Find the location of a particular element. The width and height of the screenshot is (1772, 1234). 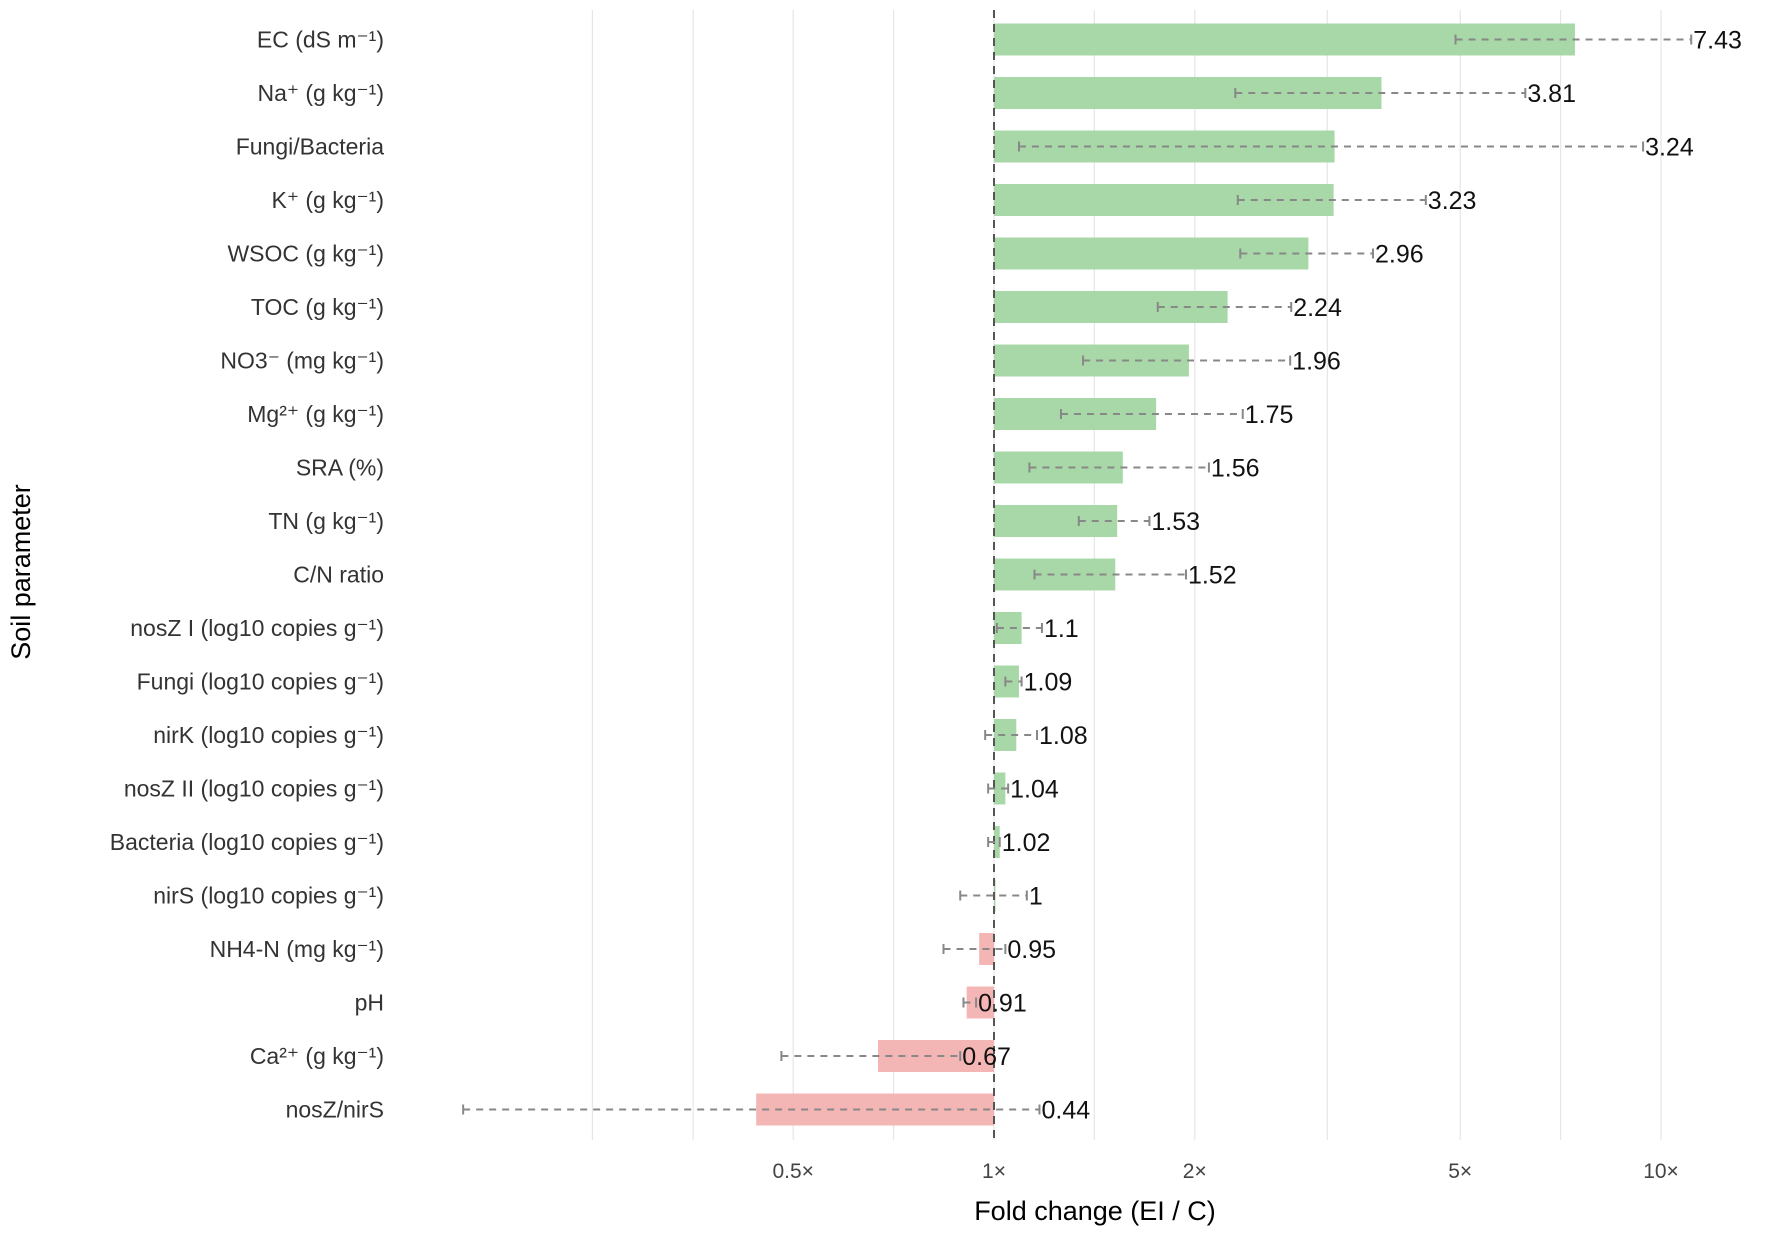

category-label: Ca²⁺ (g kg⁻¹) is located at coordinates (317, 1056).